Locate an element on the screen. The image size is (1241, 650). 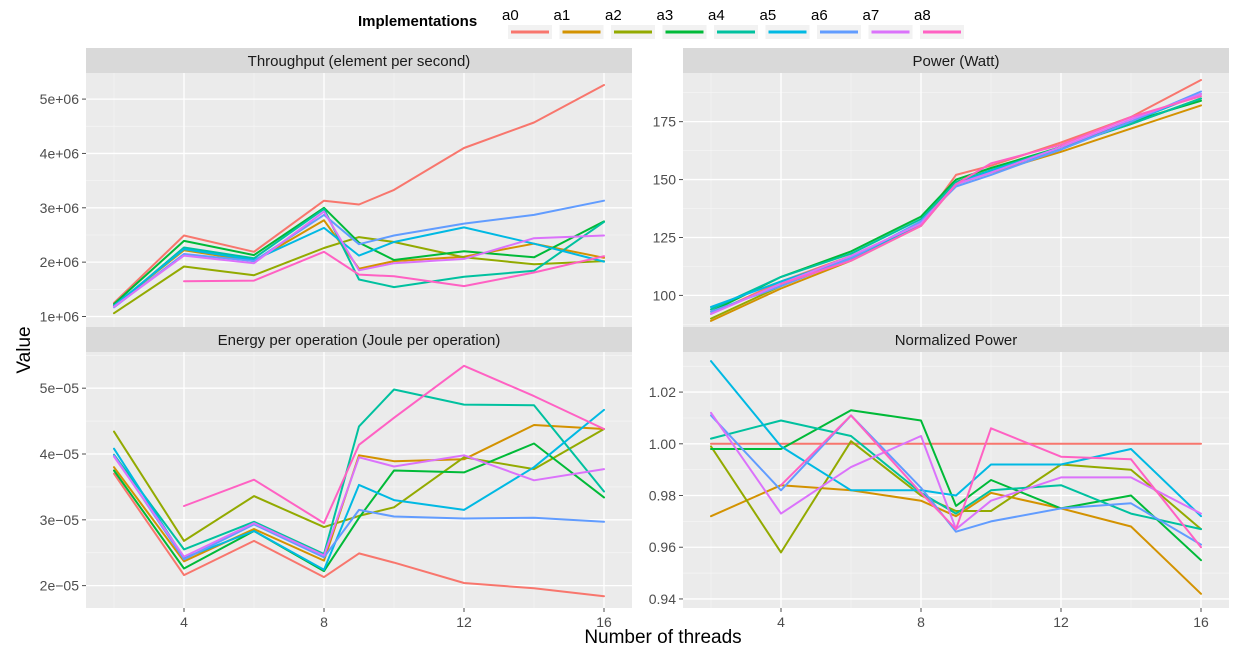
legend: Implementations a0 a1 a2 a3 a4 a5 a6 a7 a8 is located at coordinates (661, 23).